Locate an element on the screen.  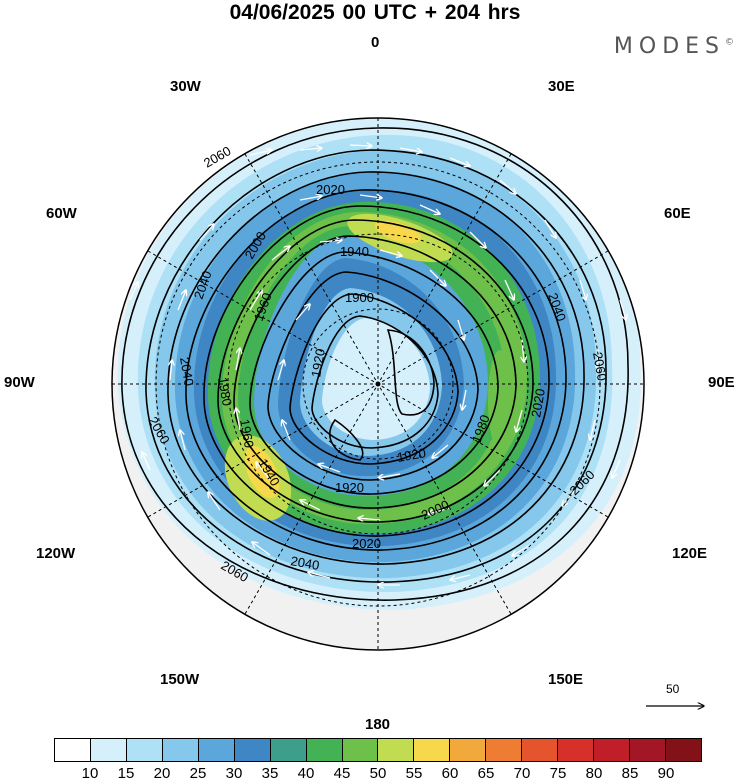
colorbar-tick-label: 10 is located at coordinates (90, 773).